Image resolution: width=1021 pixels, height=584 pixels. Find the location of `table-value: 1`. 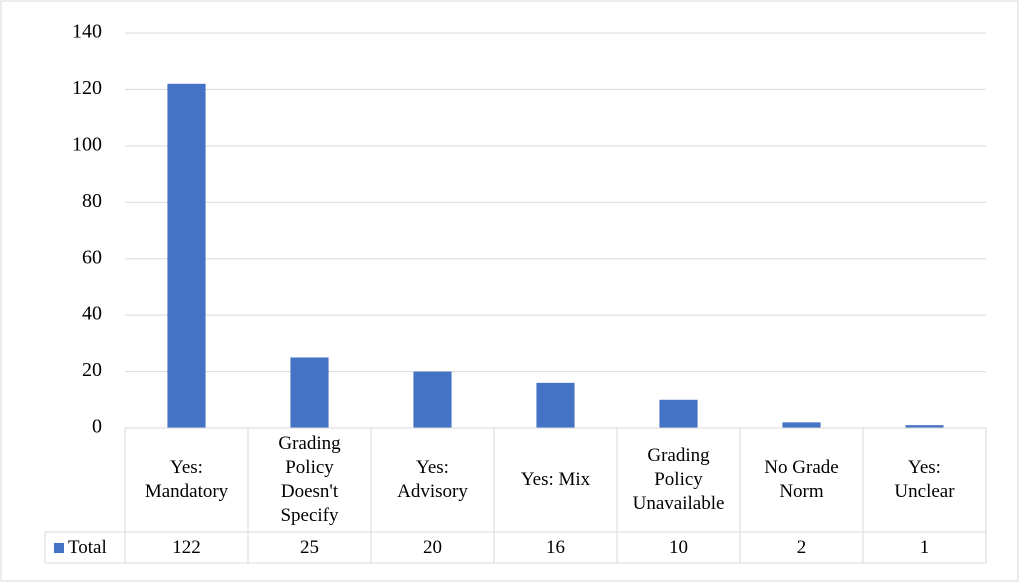

table-value: 1 is located at coordinates (924, 547).